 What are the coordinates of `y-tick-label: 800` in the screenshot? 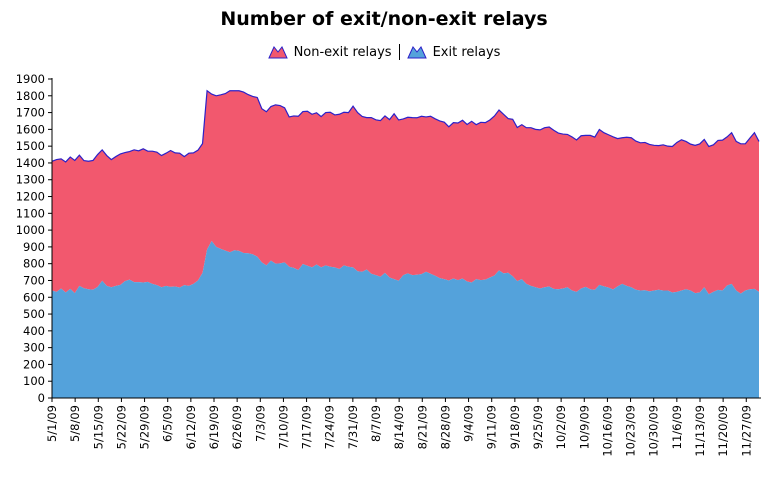 It's located at (34, 264).